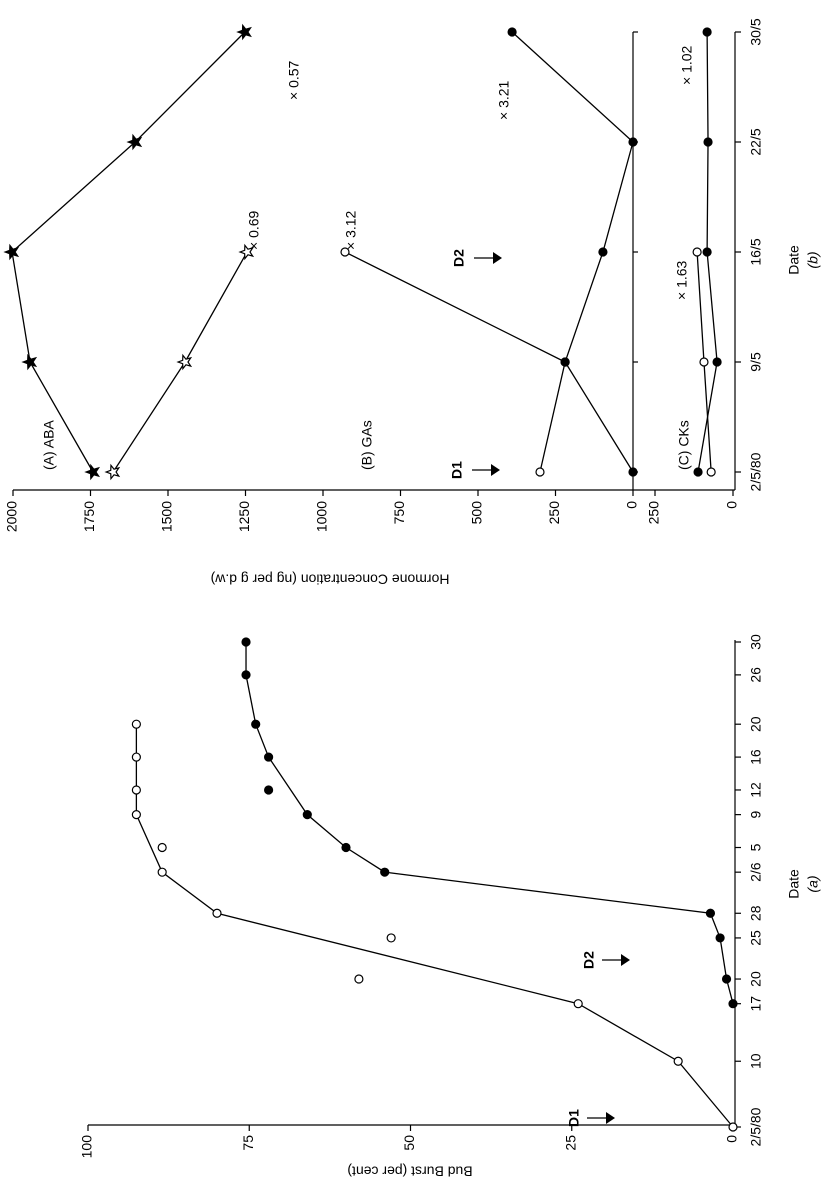 The width and height of the screenshot is (823, 1189). Describe the element at coordinates (330, 579) in the screenshot. I see `y-axis-title: Hormone Concentration (ng per g d.w)` at that location.